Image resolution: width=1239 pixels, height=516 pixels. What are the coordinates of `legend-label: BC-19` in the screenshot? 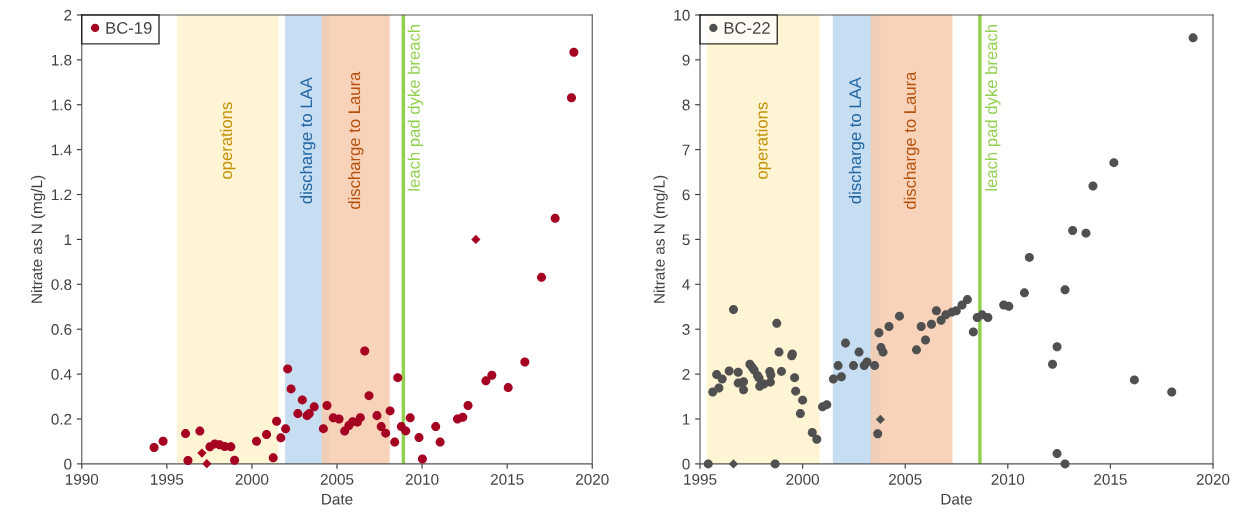 It's located at (129, 28).